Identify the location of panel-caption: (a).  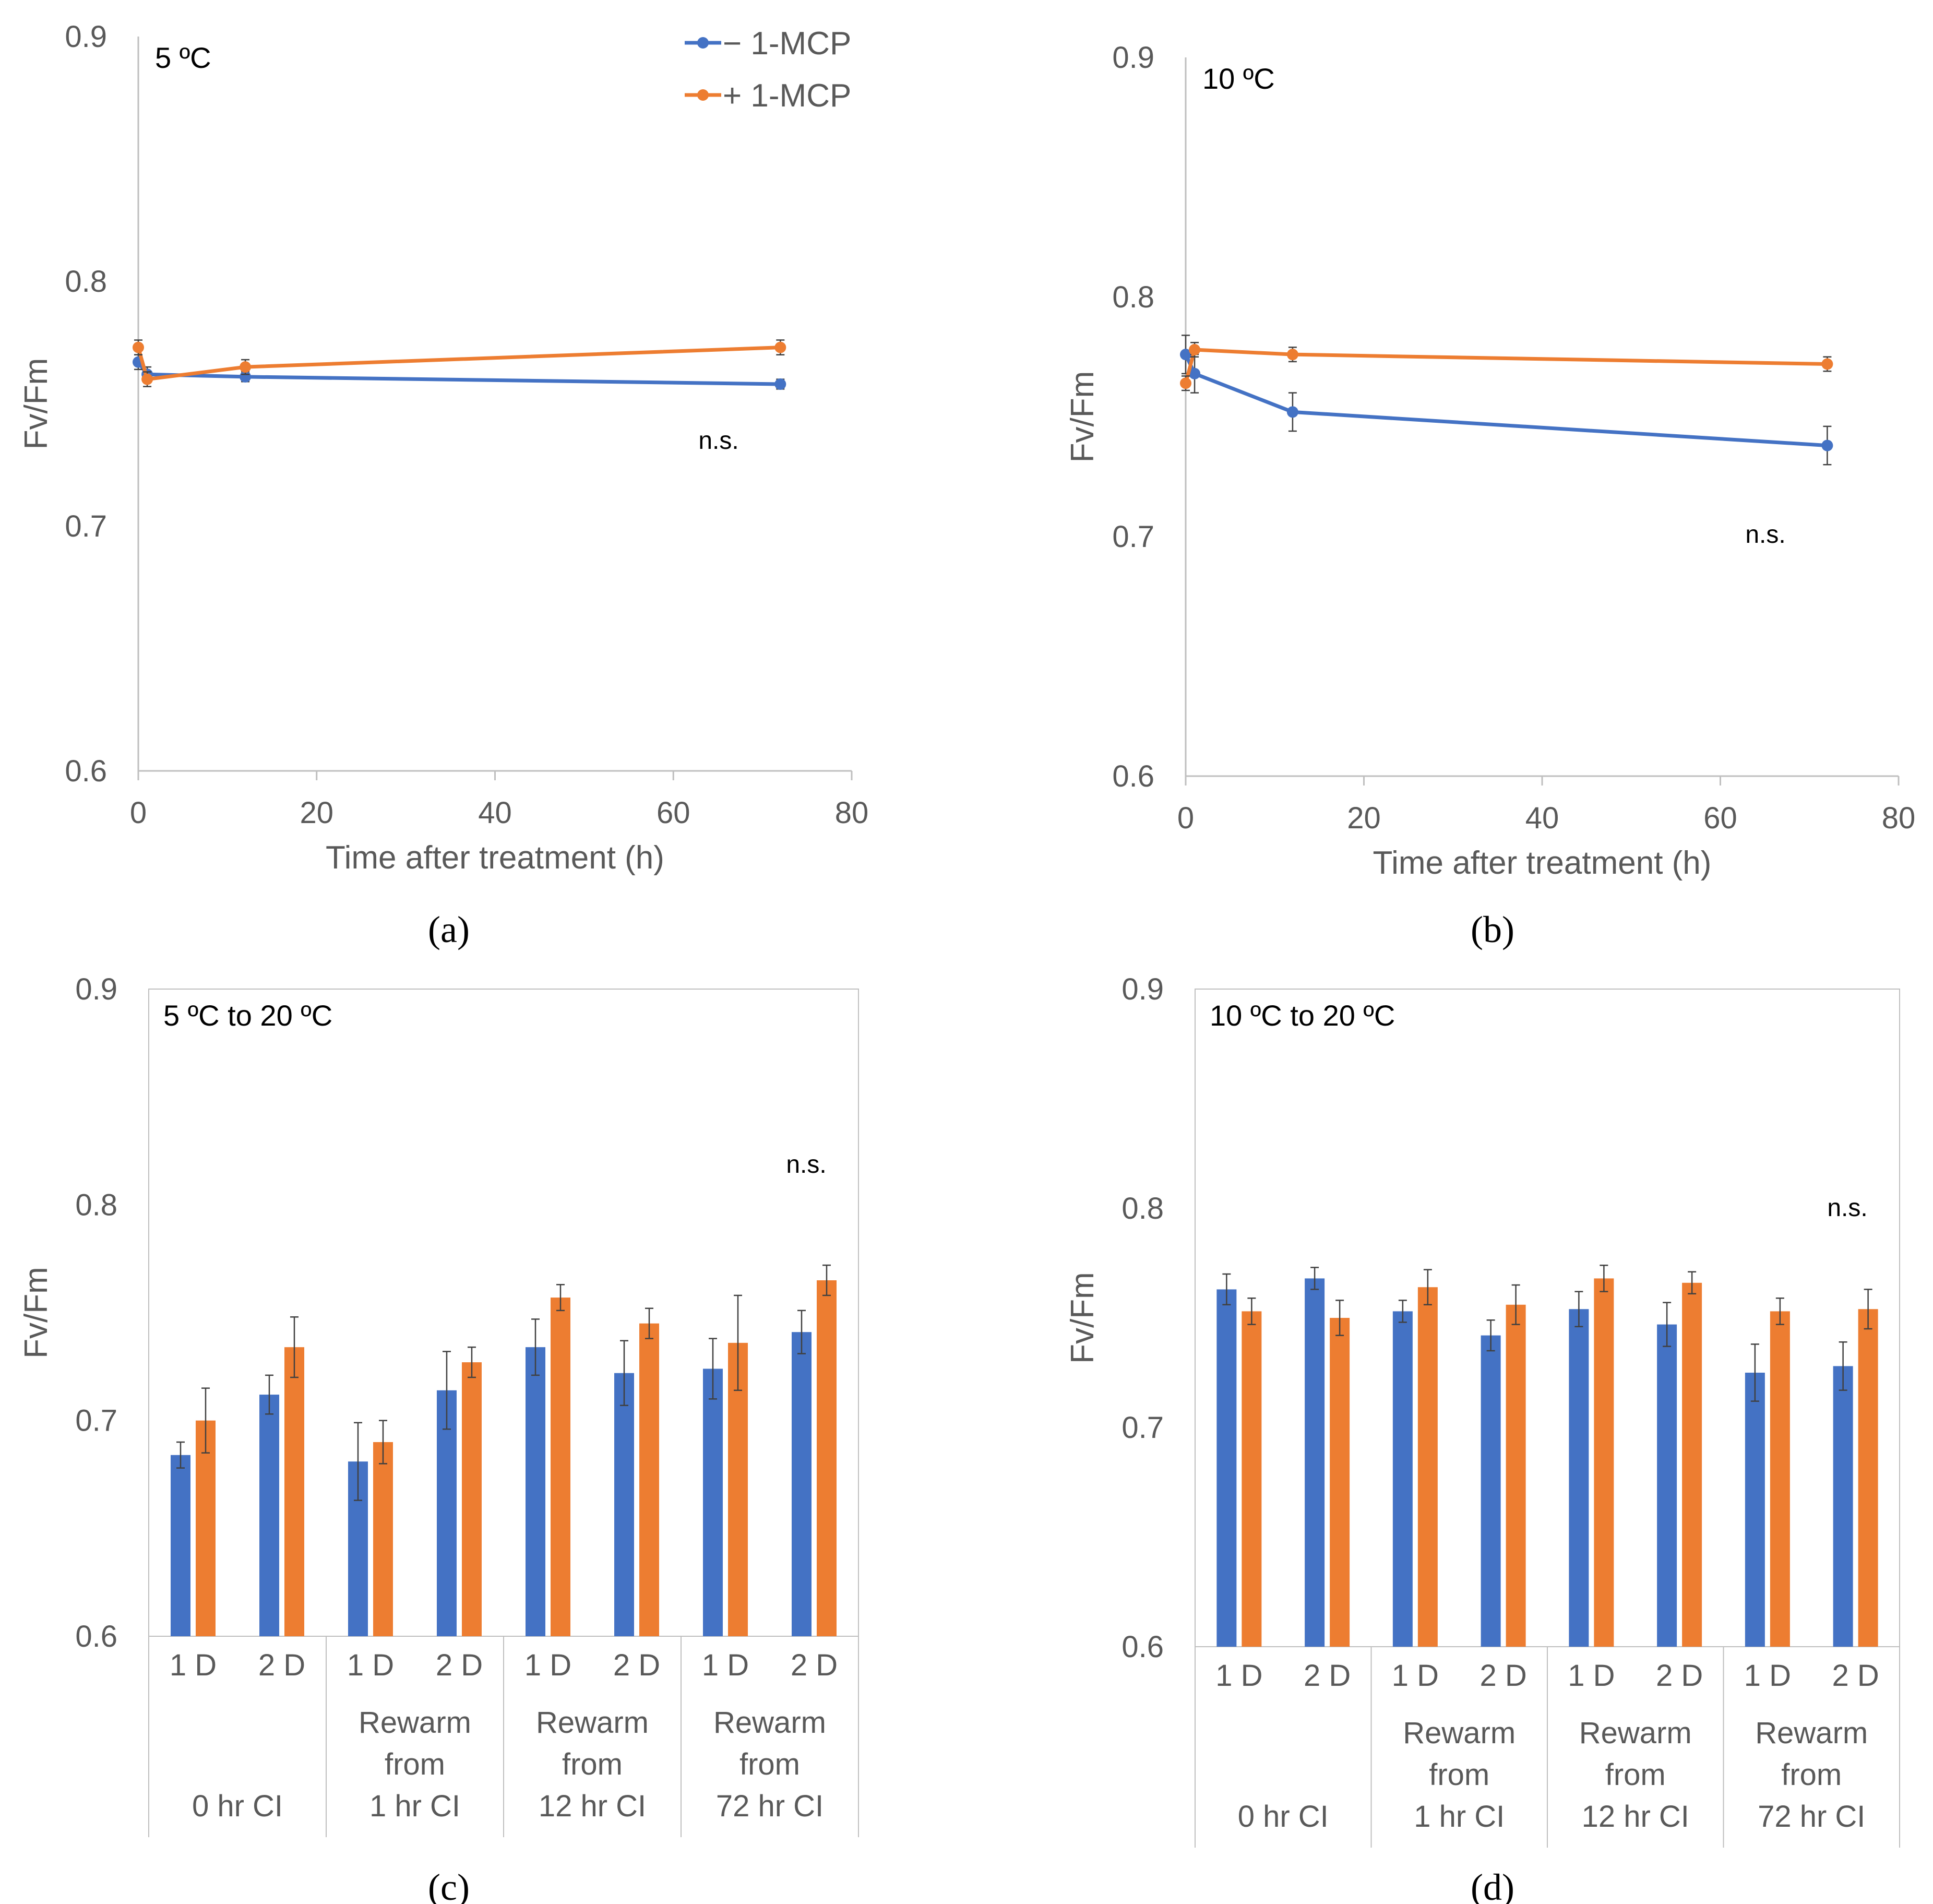
(449, 929).